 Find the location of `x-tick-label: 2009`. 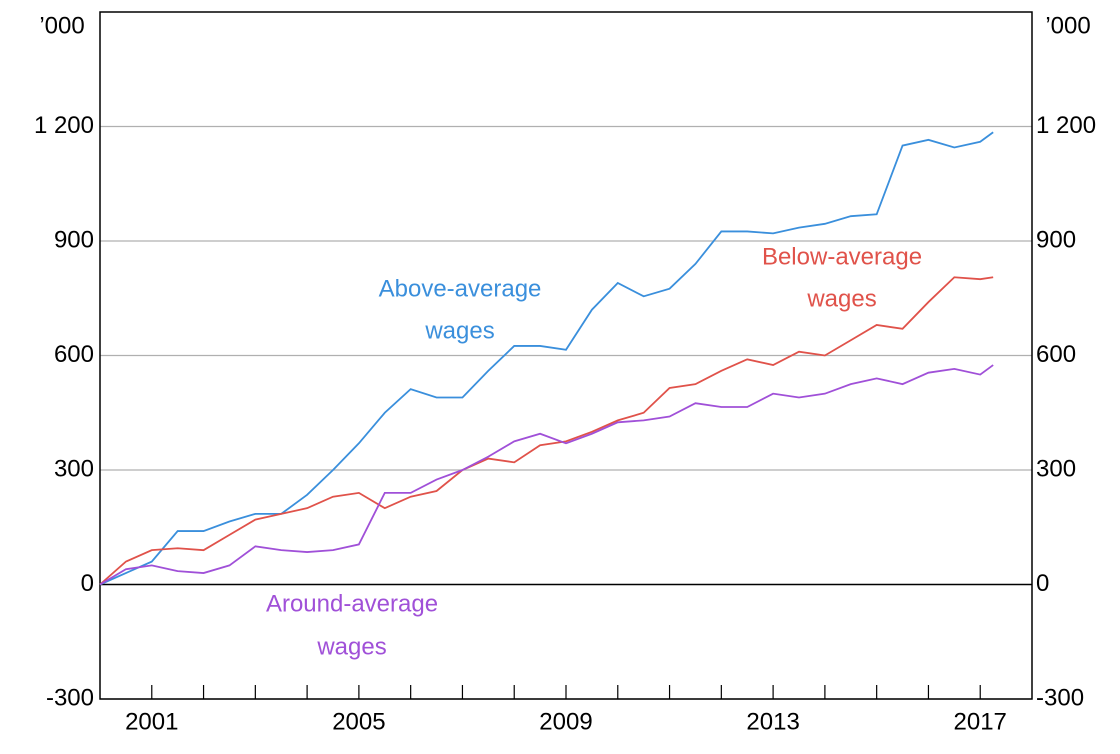

x-tick-label: 2009 is located at coordinates (565, 721).